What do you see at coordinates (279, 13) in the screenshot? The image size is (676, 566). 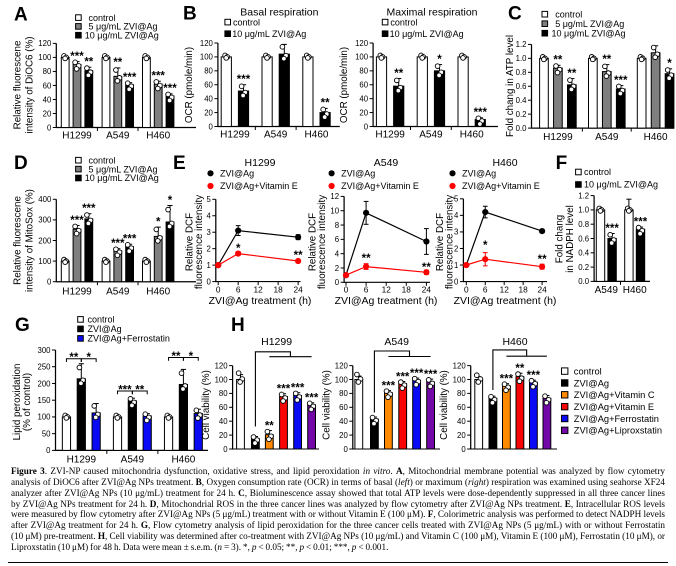 I see `svg-text: Basal respiration` at bounding box center [279, 13].